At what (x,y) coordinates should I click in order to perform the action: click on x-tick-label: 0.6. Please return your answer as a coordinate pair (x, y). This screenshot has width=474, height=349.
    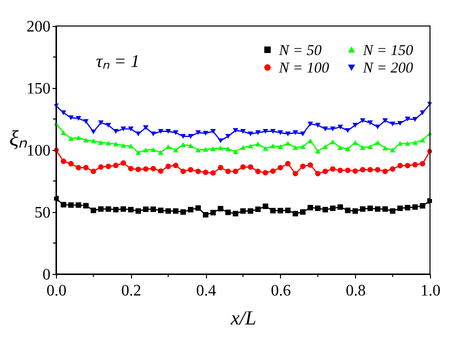
    Looking at the image, I should click on (280, 291).